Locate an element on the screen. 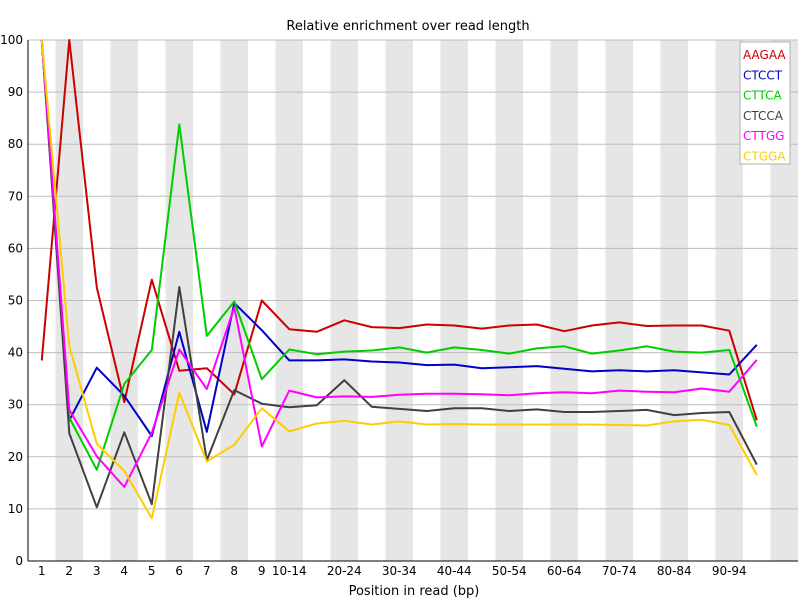 This screenshot has height=600, width=800. x-tick-label: 3 is located at coordinates (97, 571).